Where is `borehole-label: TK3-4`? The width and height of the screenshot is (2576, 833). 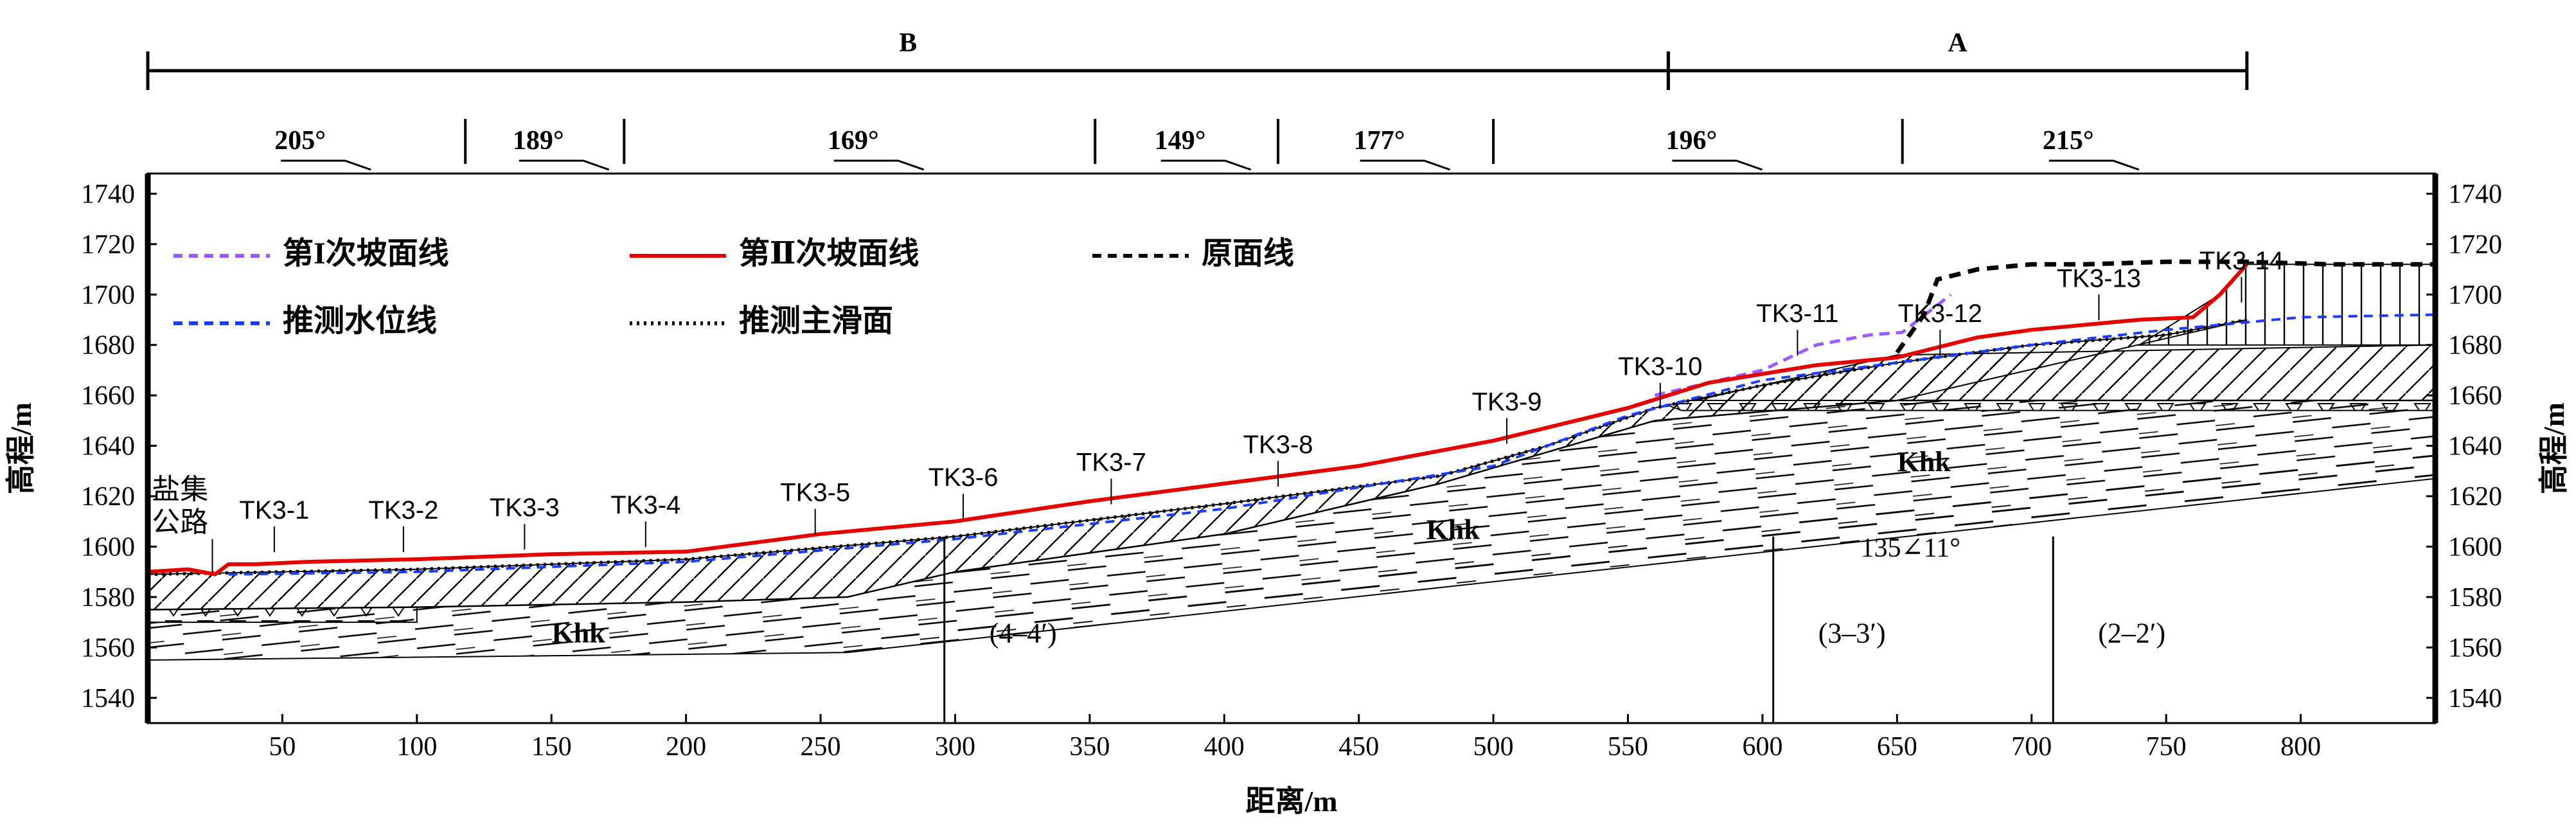
borehole-label: TK3-4 is located at coordinates (645, 505).